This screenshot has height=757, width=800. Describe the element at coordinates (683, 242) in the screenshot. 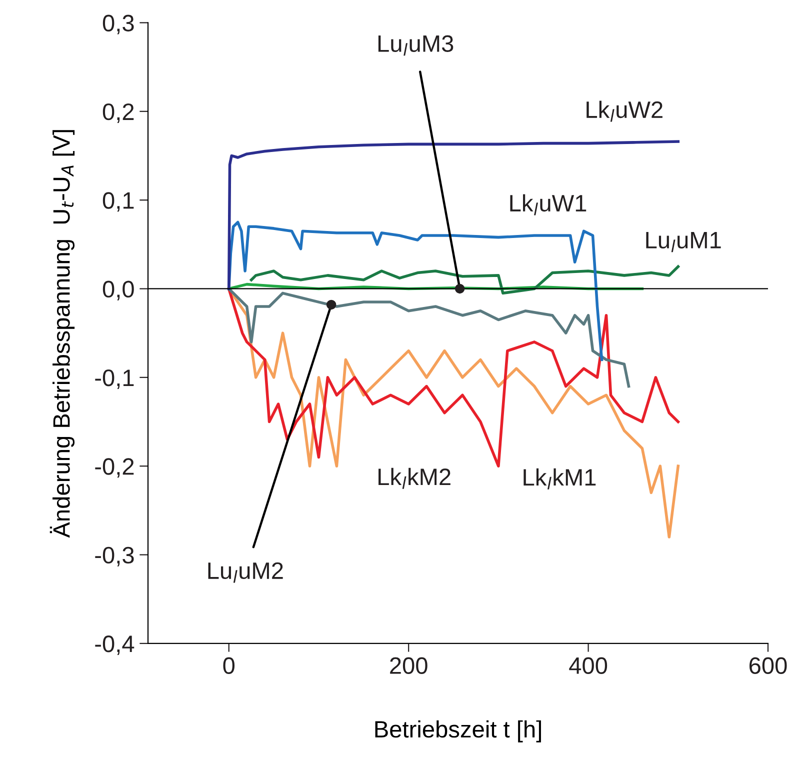

I see `annotation: Lu$_{l}$uM1` at that location.